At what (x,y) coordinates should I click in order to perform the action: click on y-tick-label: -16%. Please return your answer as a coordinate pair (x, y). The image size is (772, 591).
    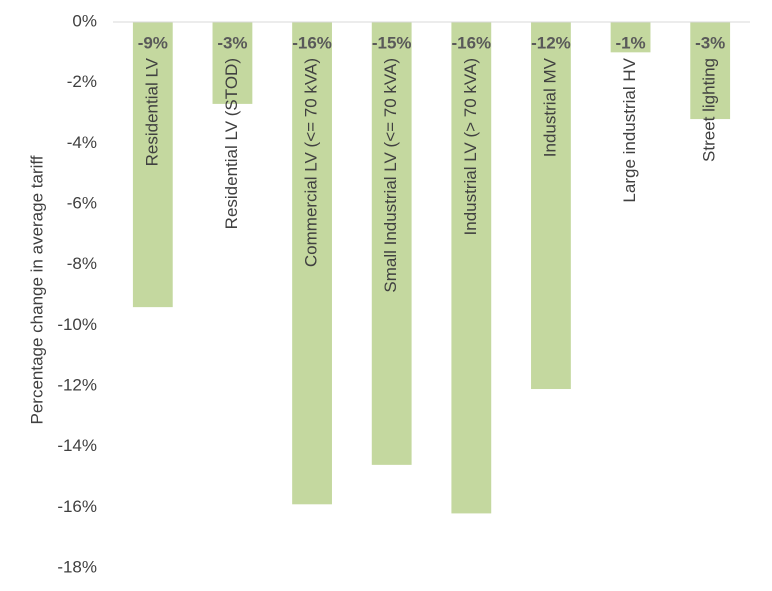
    Looking at the image, I should click on (77, 506).